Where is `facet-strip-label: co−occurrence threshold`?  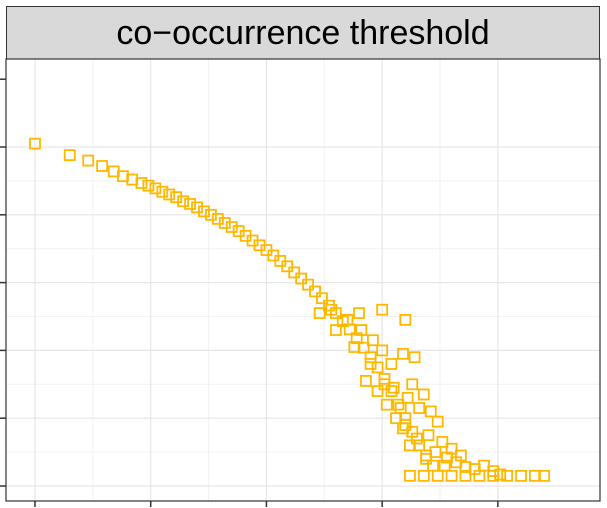
facet-strip-label: co−occurrence threshold is located at coordinates (303, 32).